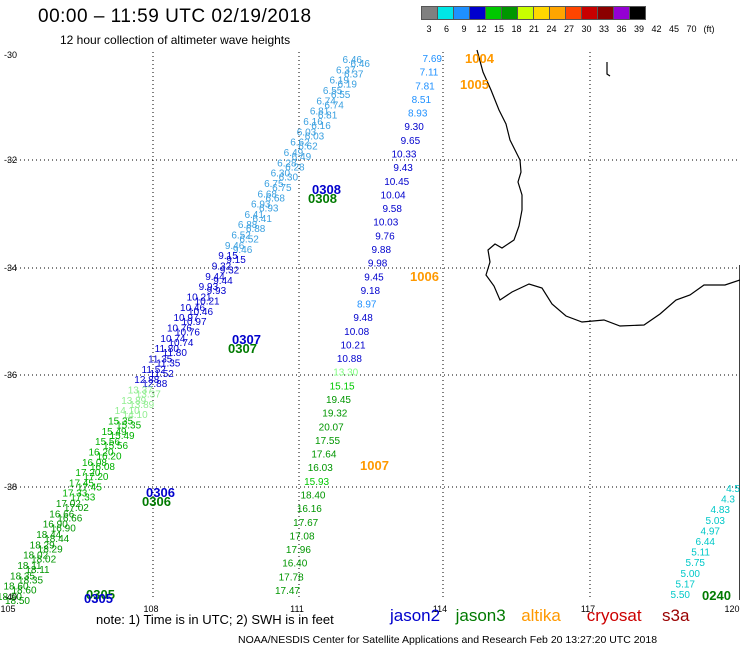  What do you see at coordinates (674, 29) in the screenshot?
I see `legend-tick-label: 45` at bounding box center [674, 29].